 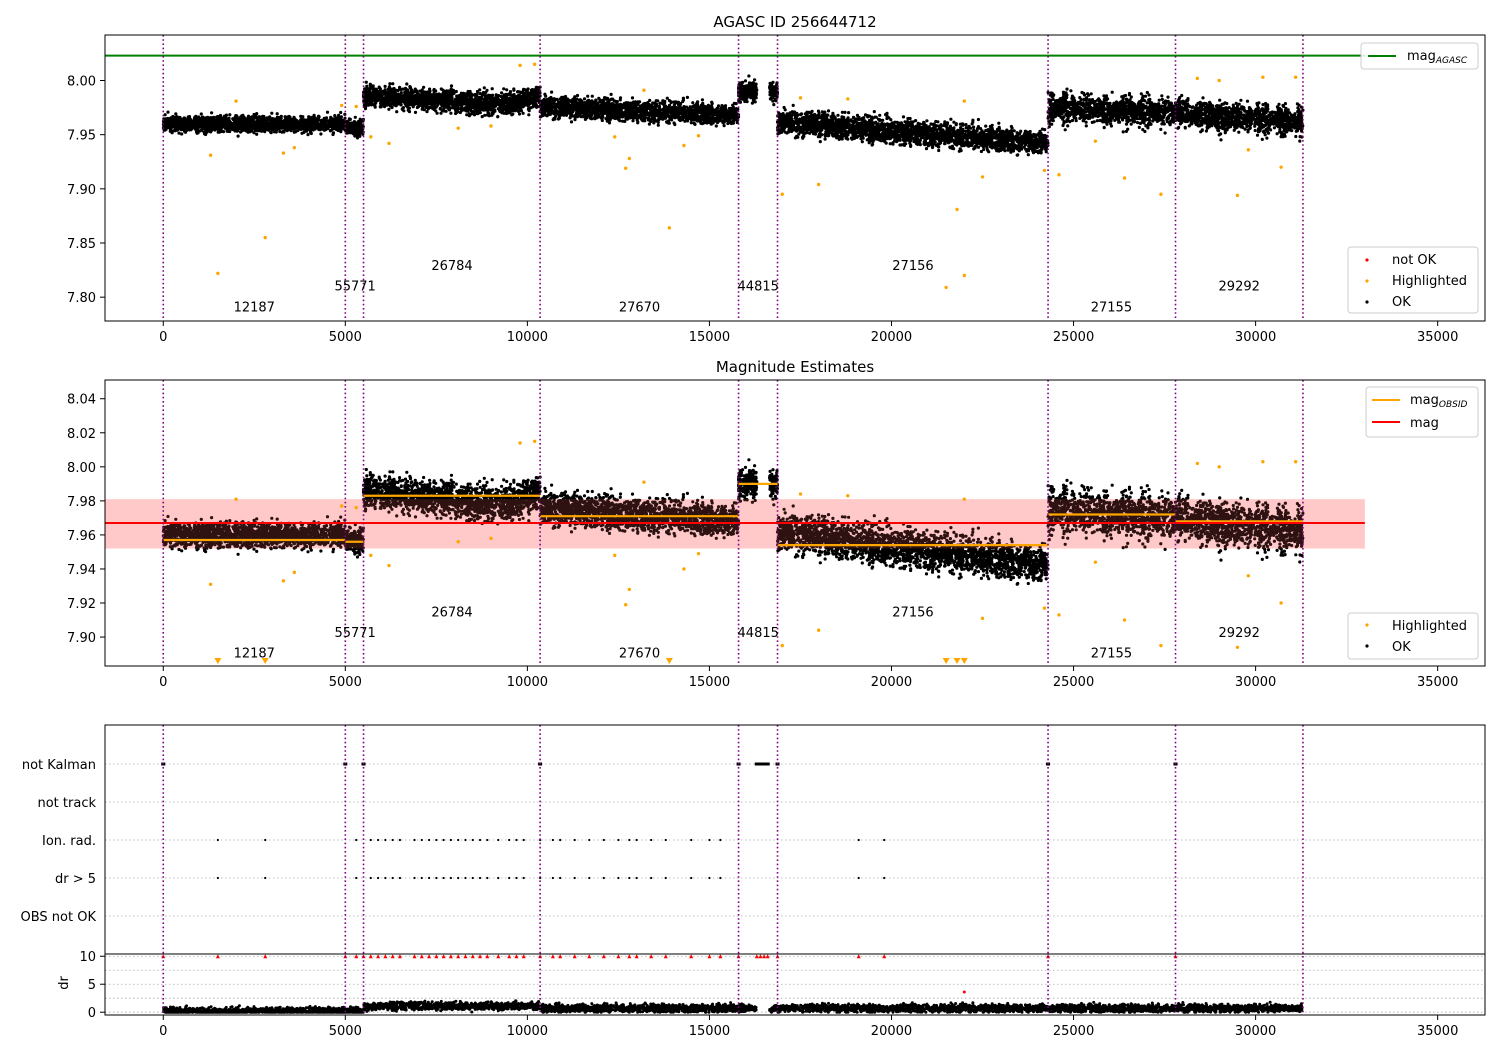 What do you see at coordinates (451, 613) in the screenshot?
I see `obsid-label-26784: 26784` at bounding box center [451, 613].